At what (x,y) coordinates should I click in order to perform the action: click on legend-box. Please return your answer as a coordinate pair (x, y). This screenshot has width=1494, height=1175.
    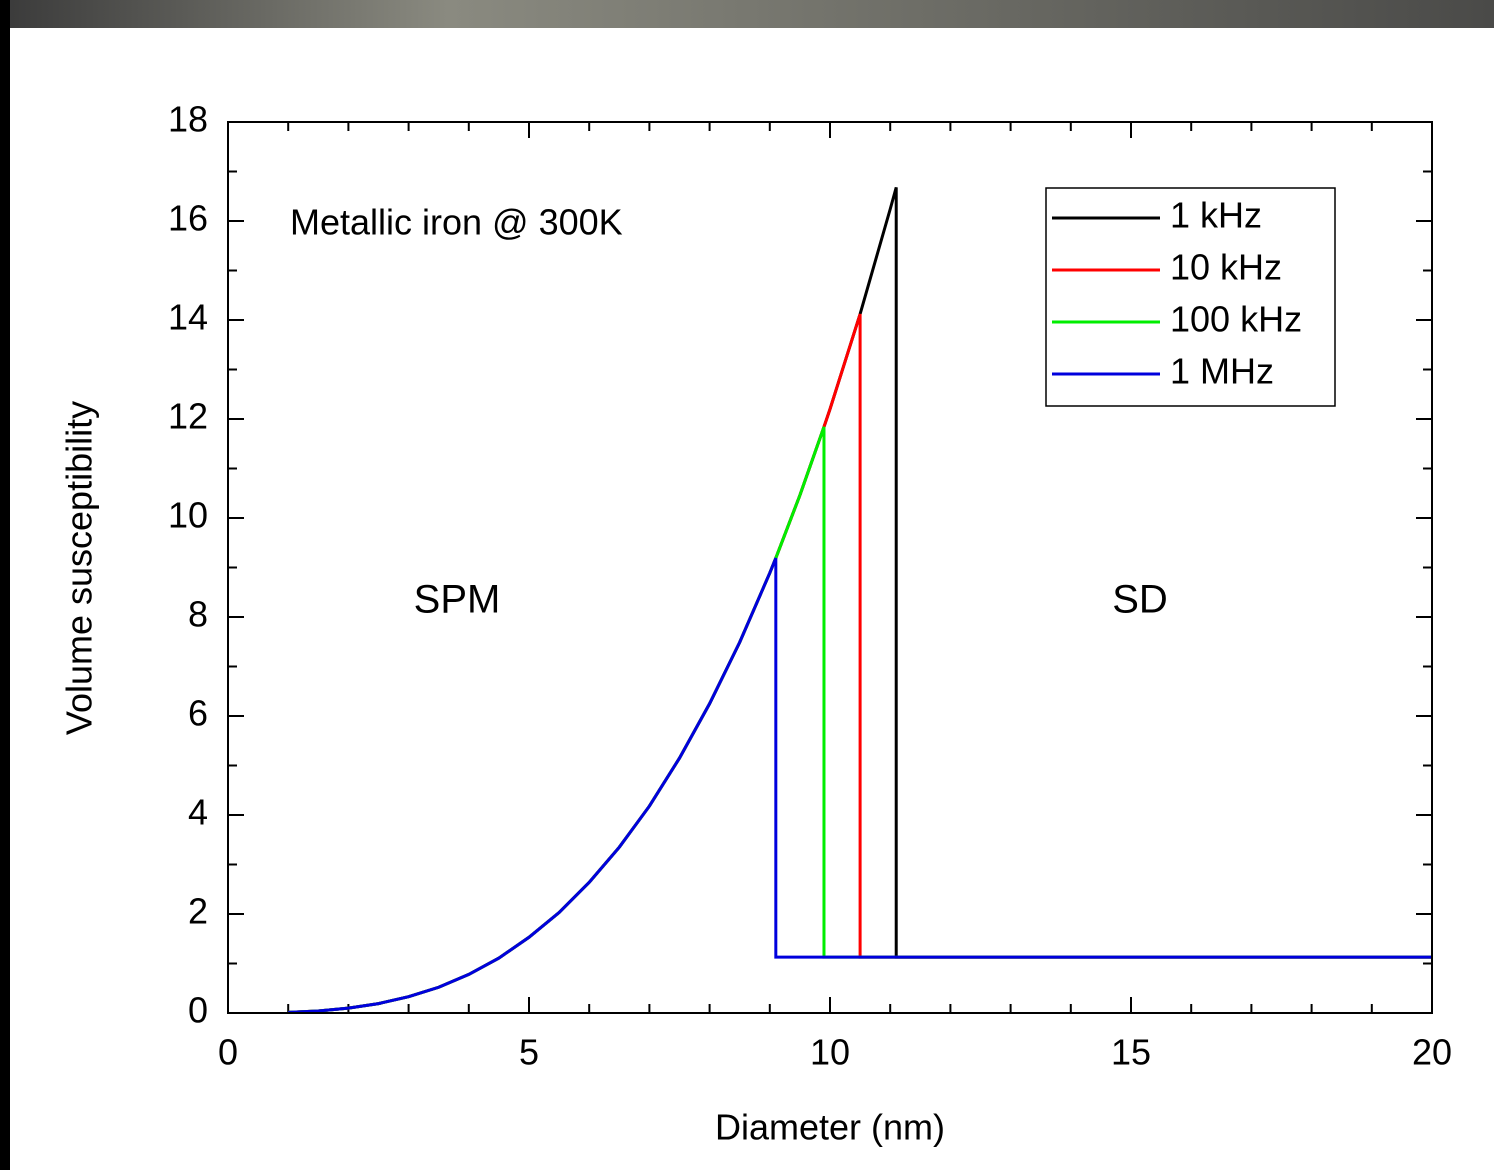
    Looking at the image, I should click on (1190, 297).